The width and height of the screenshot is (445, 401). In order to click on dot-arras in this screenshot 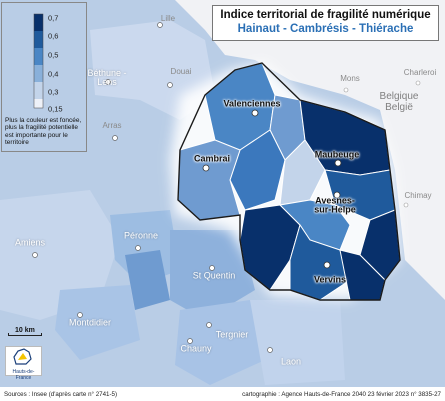, I will do `click(115, 138)`.